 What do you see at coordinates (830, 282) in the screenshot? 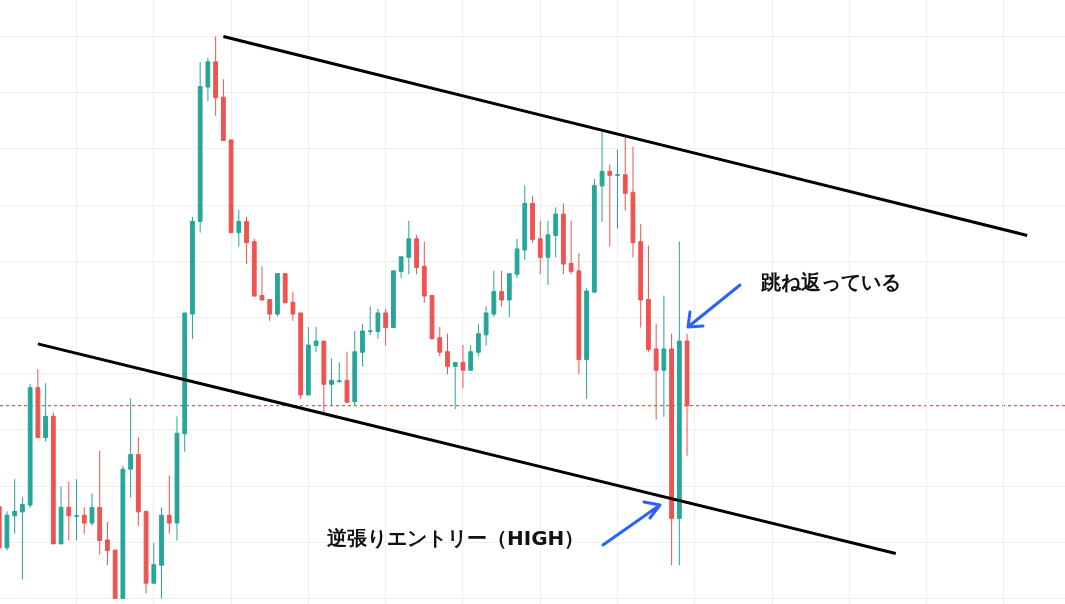
I see `annotation: 跳ね返っている` at bounding box center [830, 282].